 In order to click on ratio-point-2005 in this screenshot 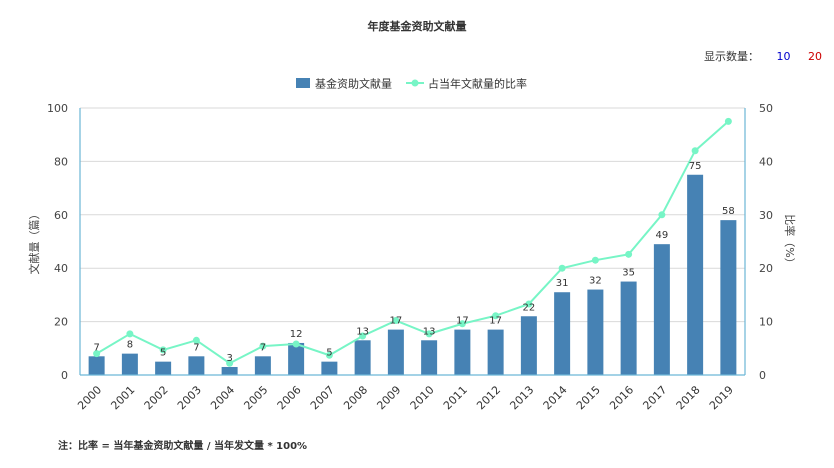, I will do `click(263, 346)`.